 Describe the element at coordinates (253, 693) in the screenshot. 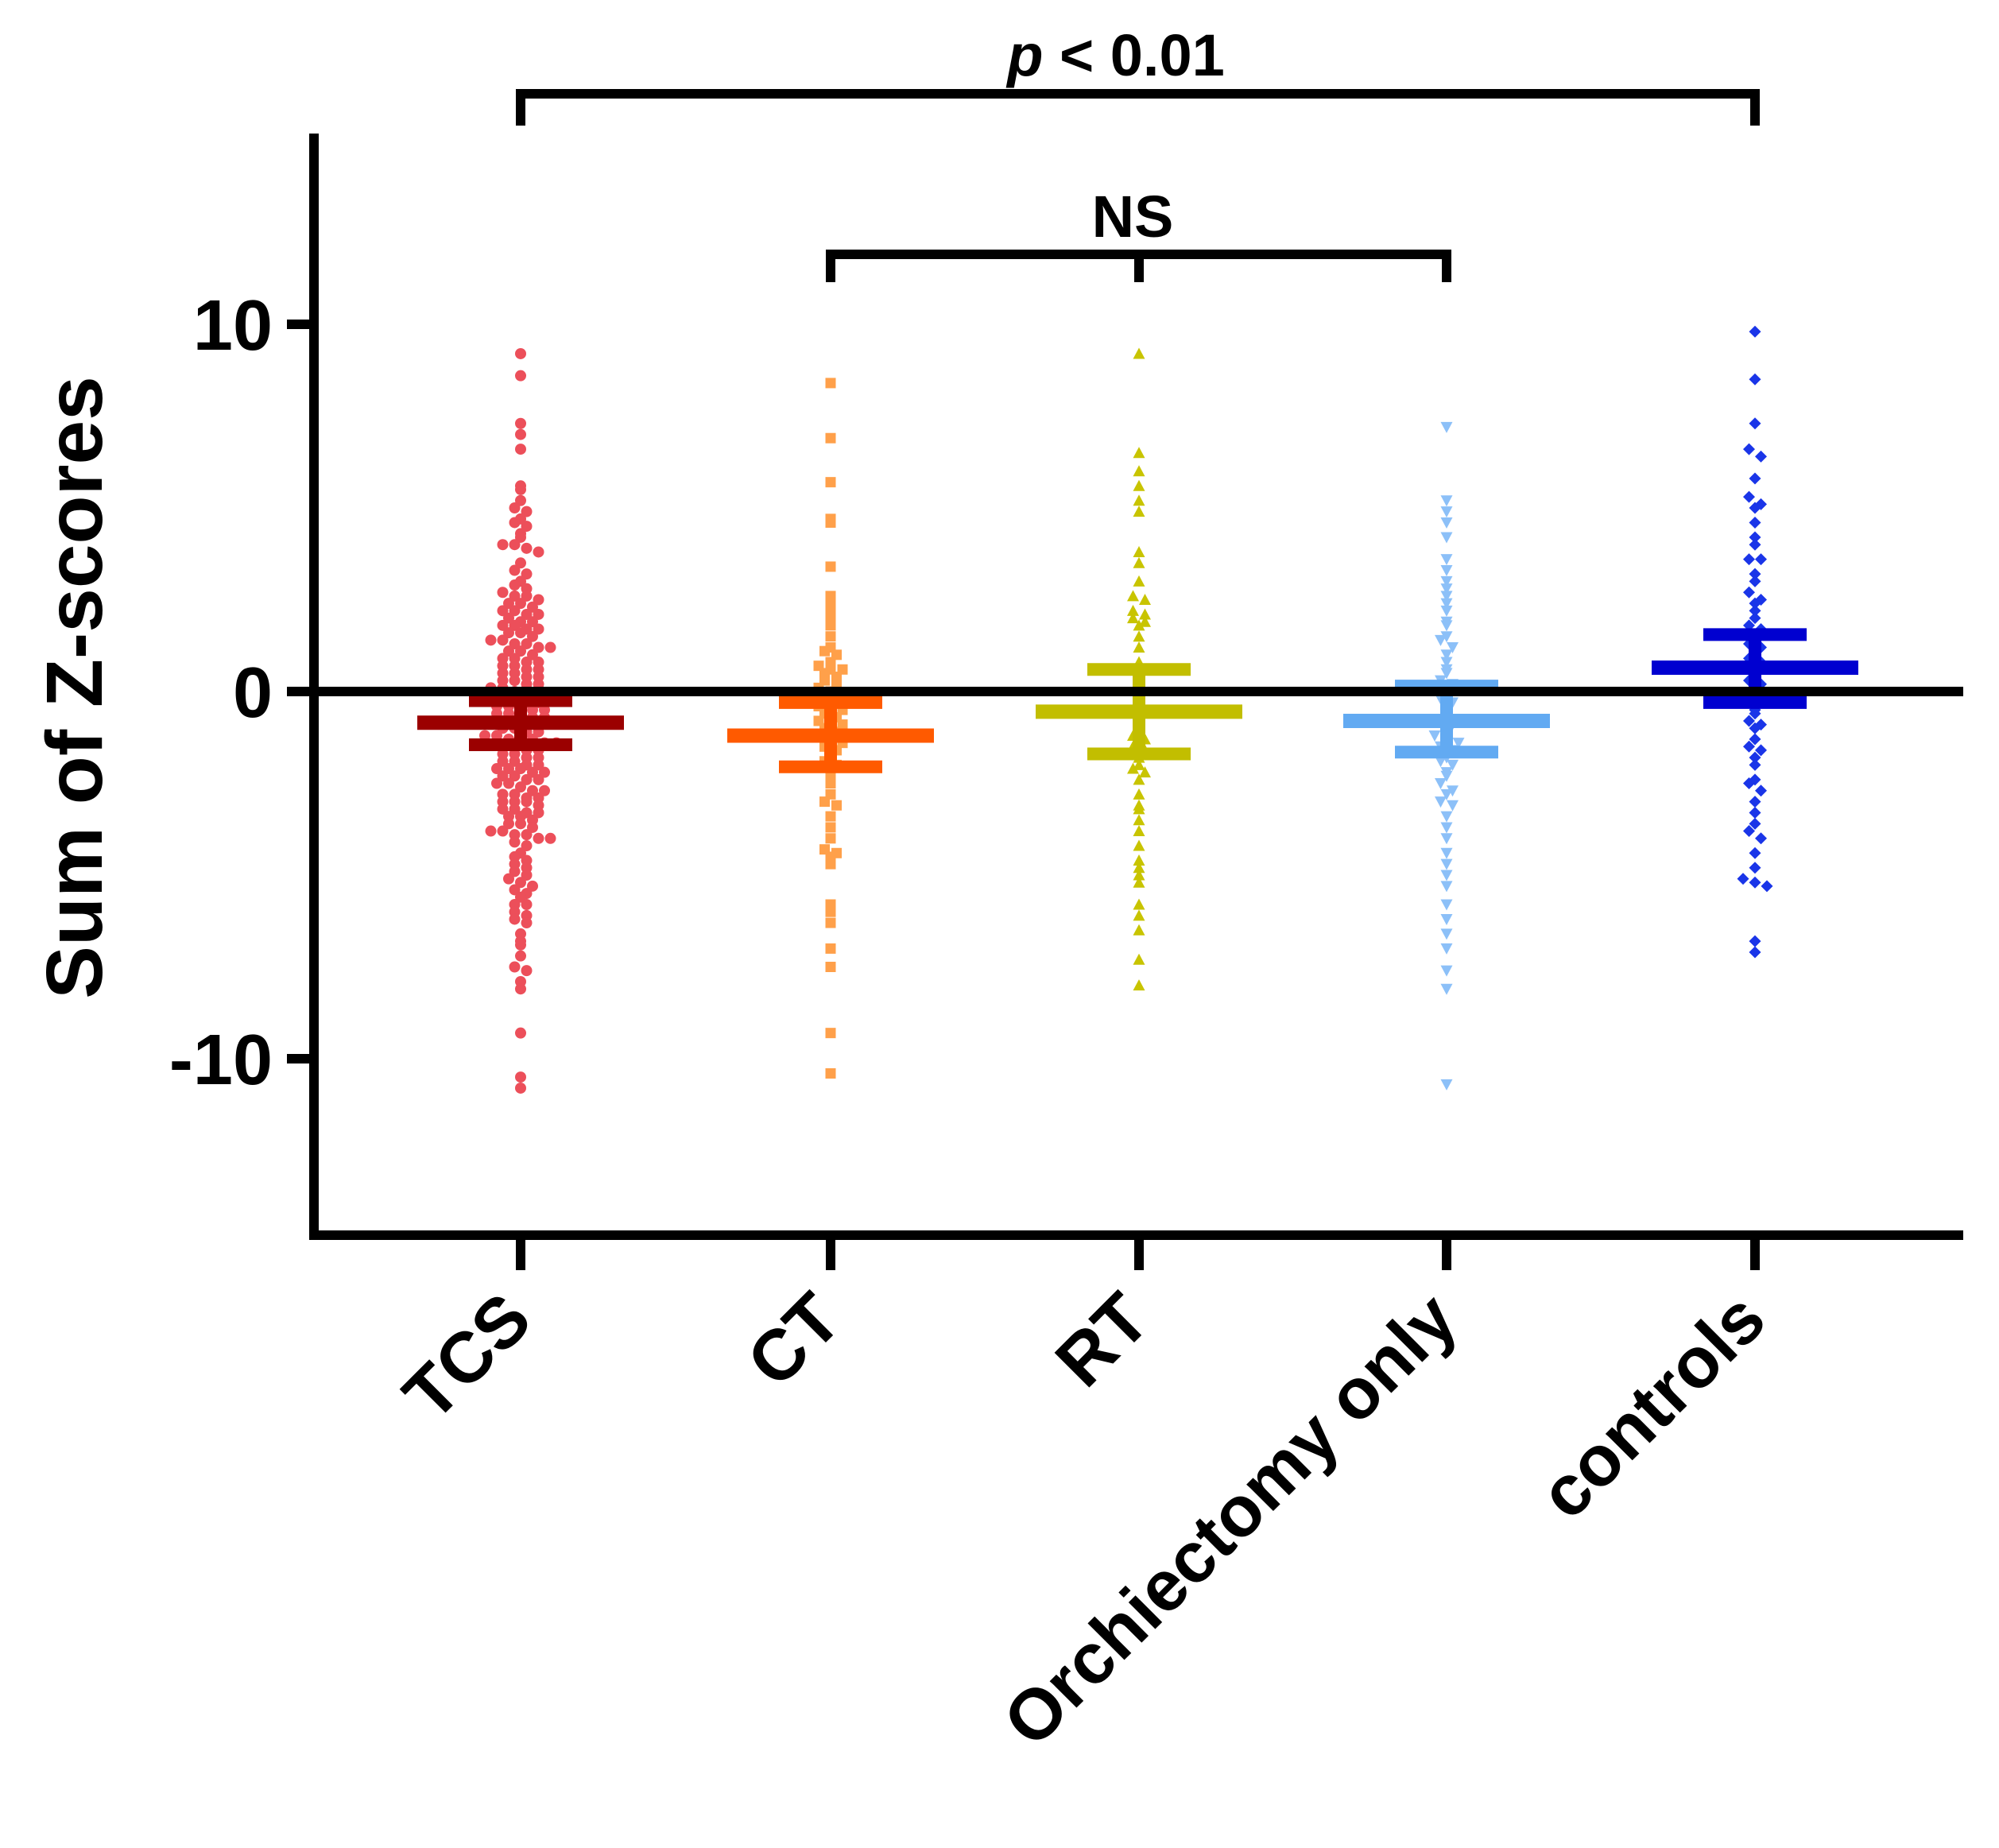

I see `y-tick-label: 0` at that location.